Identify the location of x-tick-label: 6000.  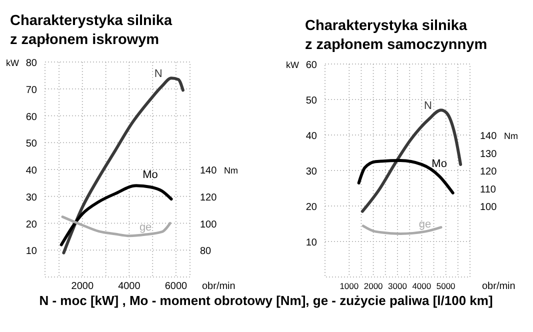
(176, 286).